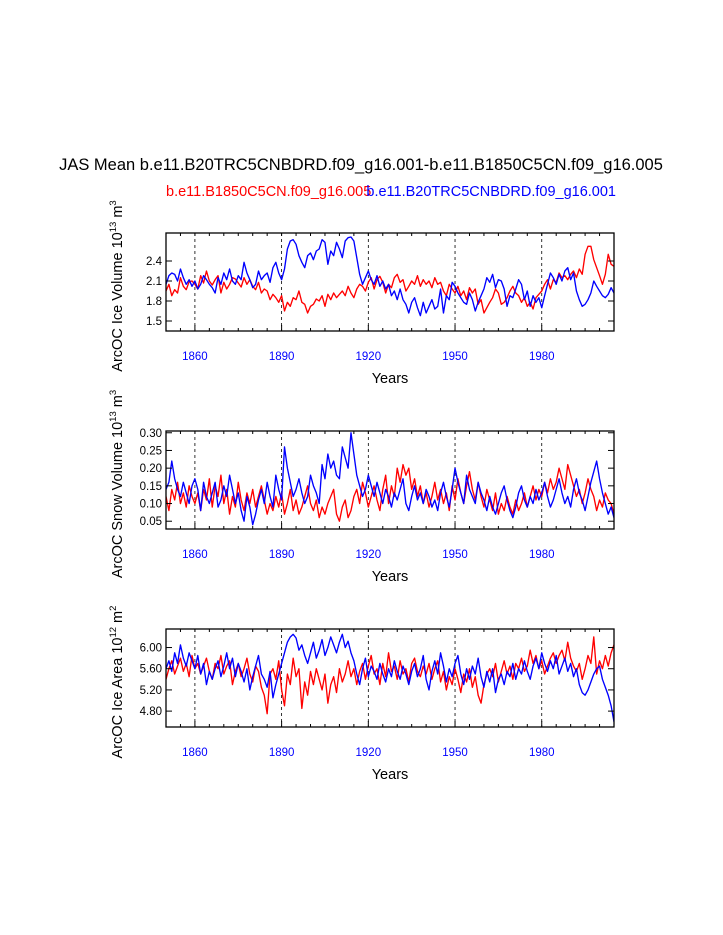  What do you see at coordinates (491, 192) in the screenshot?
I see `legend-blue-label: b.e11.B20TRC5CNBDRD.f09_g16.001` at bounding box center [491, 192].